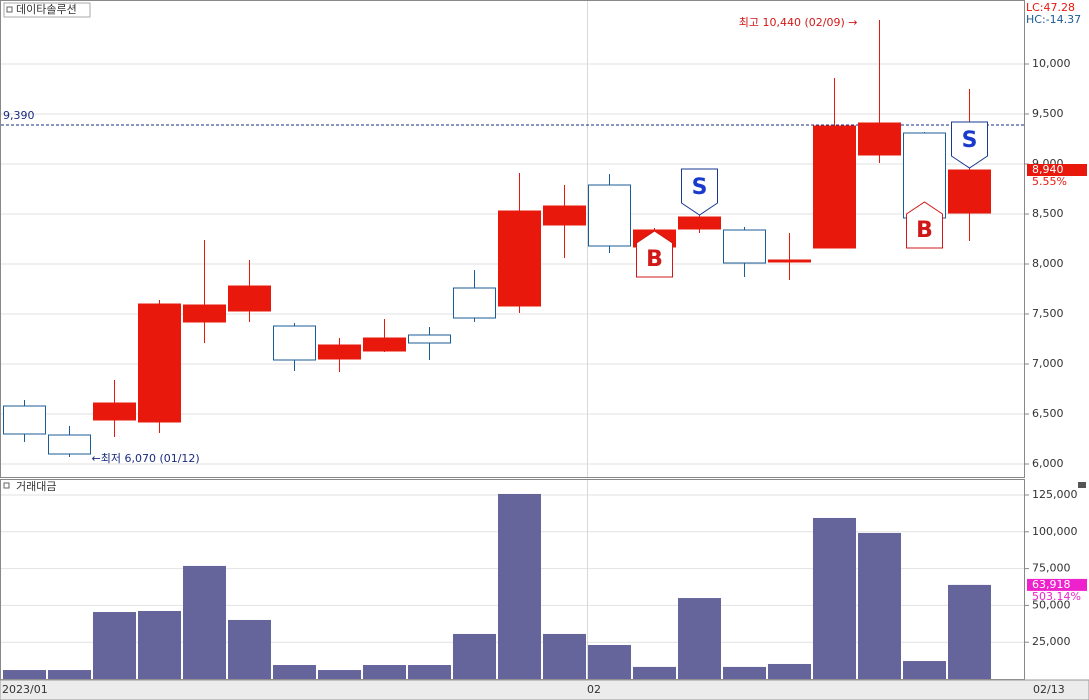 The width and height of the screenshot is (1089, 700). What do you see at coordinates (544, 689) in the screenshot?
I see `x-axis-bar` at bounding box center [544, 689].